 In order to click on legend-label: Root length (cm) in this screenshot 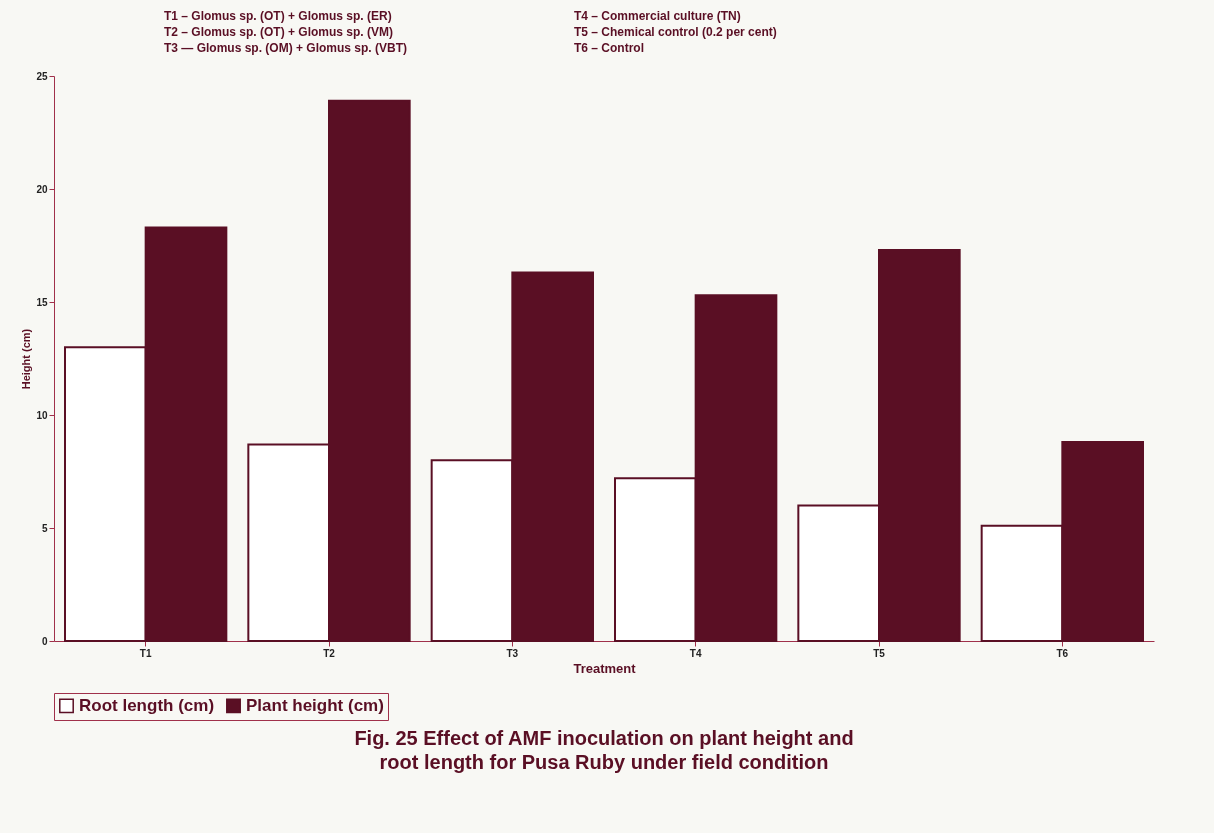, I will do `click(147, 705)`.